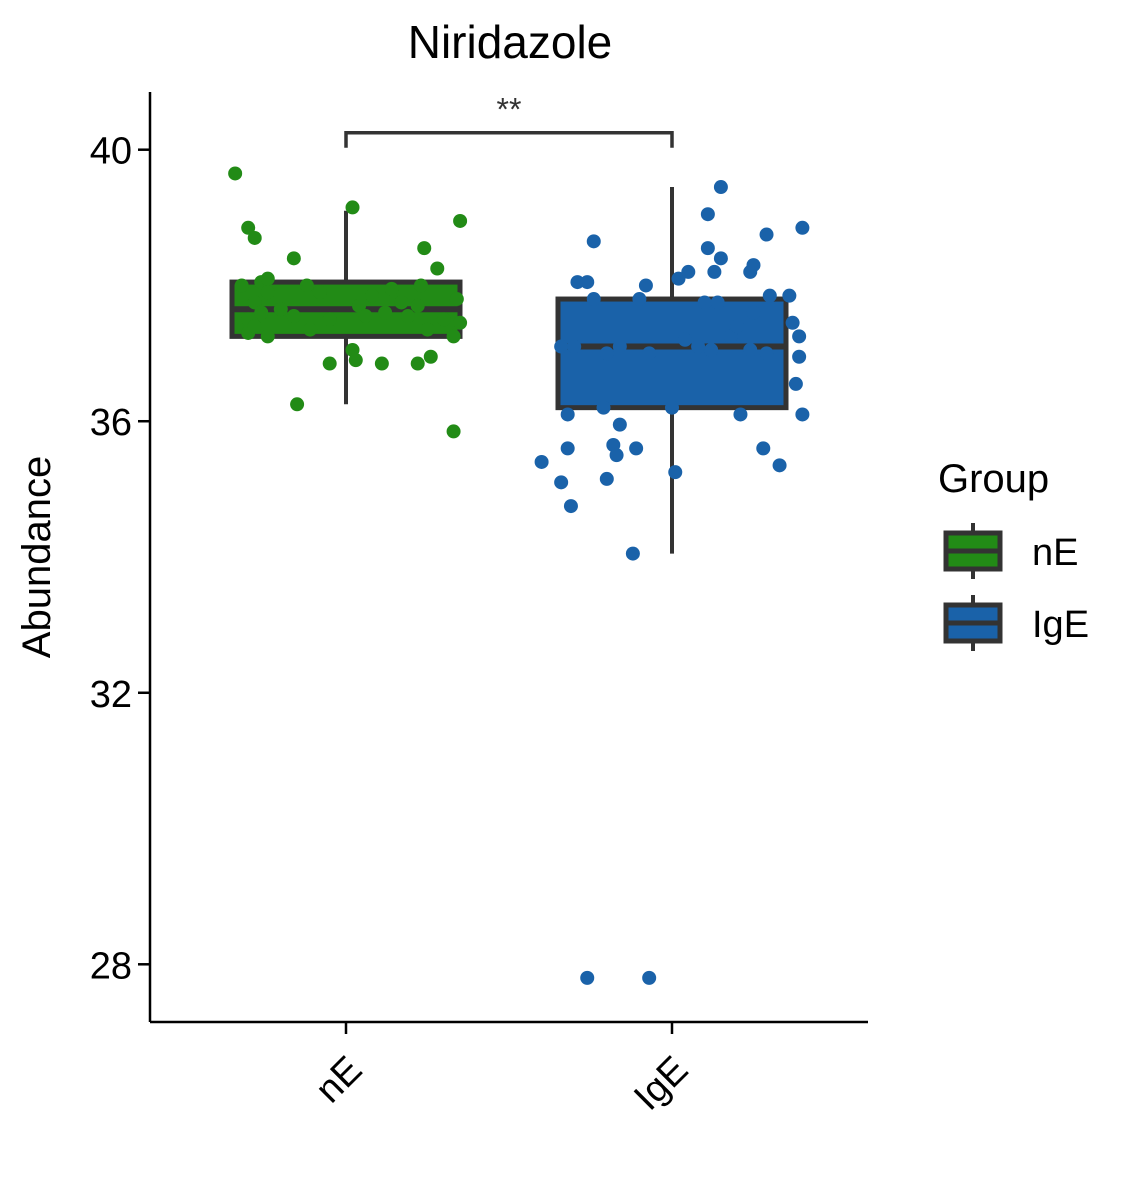  What do you see at coordinates (993, 479) in the screenshot?
I see `legend-title: Group` at bounding box center [993, 479].